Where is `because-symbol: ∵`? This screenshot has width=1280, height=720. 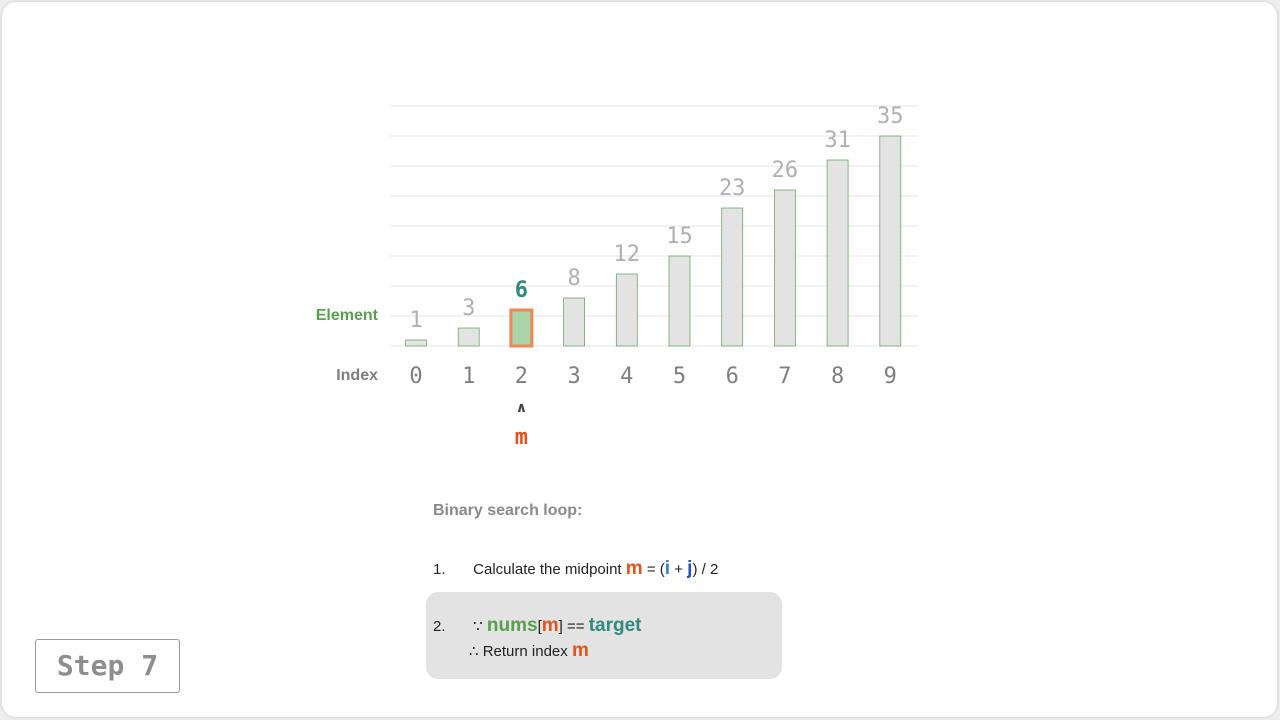
because-symbol: ∵ is located at coordinates (478, 626).